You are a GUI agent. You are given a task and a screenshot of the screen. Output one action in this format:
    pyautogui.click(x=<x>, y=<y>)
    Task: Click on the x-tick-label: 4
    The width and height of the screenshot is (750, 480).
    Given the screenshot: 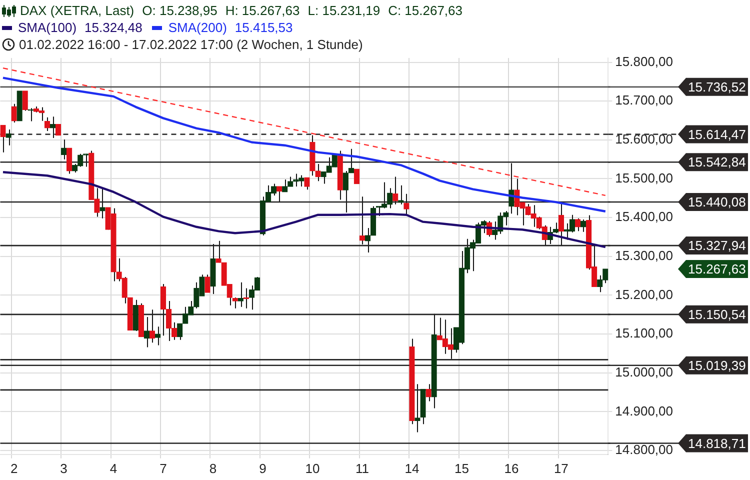 What is the action you would take?
    pyautogui.click(x=114, y=468)
    